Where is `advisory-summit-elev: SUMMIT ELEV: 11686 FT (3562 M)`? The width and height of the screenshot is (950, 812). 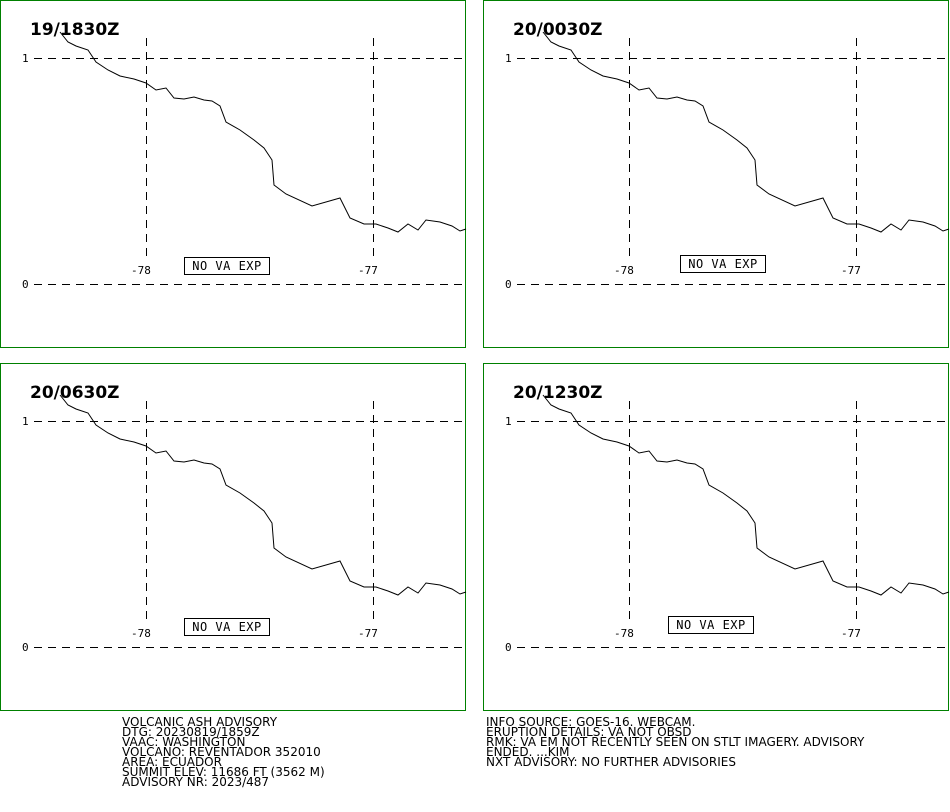
advisory-summit-elev: SUMMIT ELEV: 11686 FT (3562 M) is located at coordinates (223, 772).